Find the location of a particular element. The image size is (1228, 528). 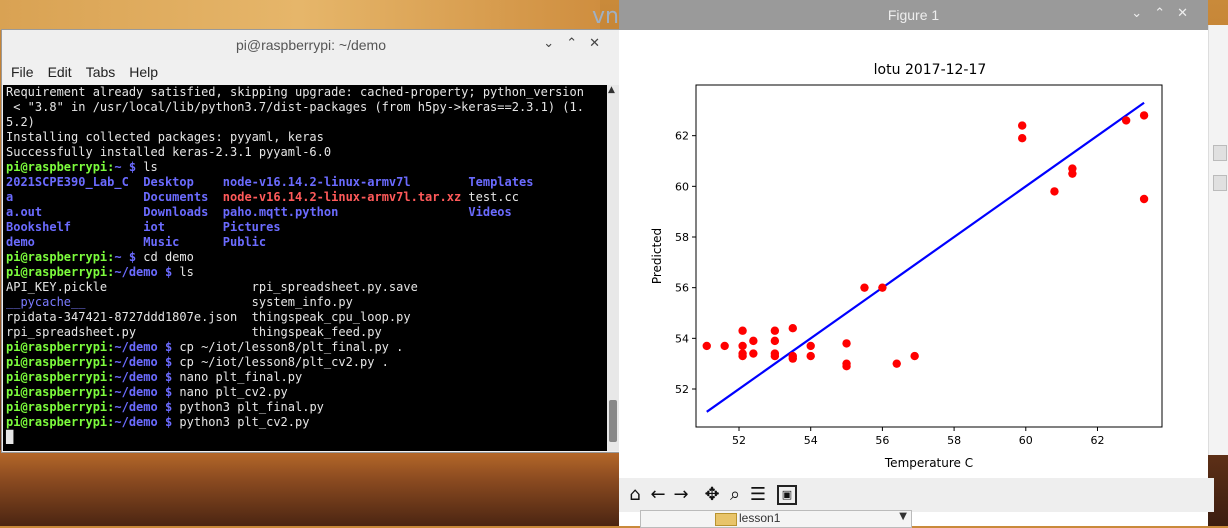

save-icon: ▣ is located at coordinates (787, 495).